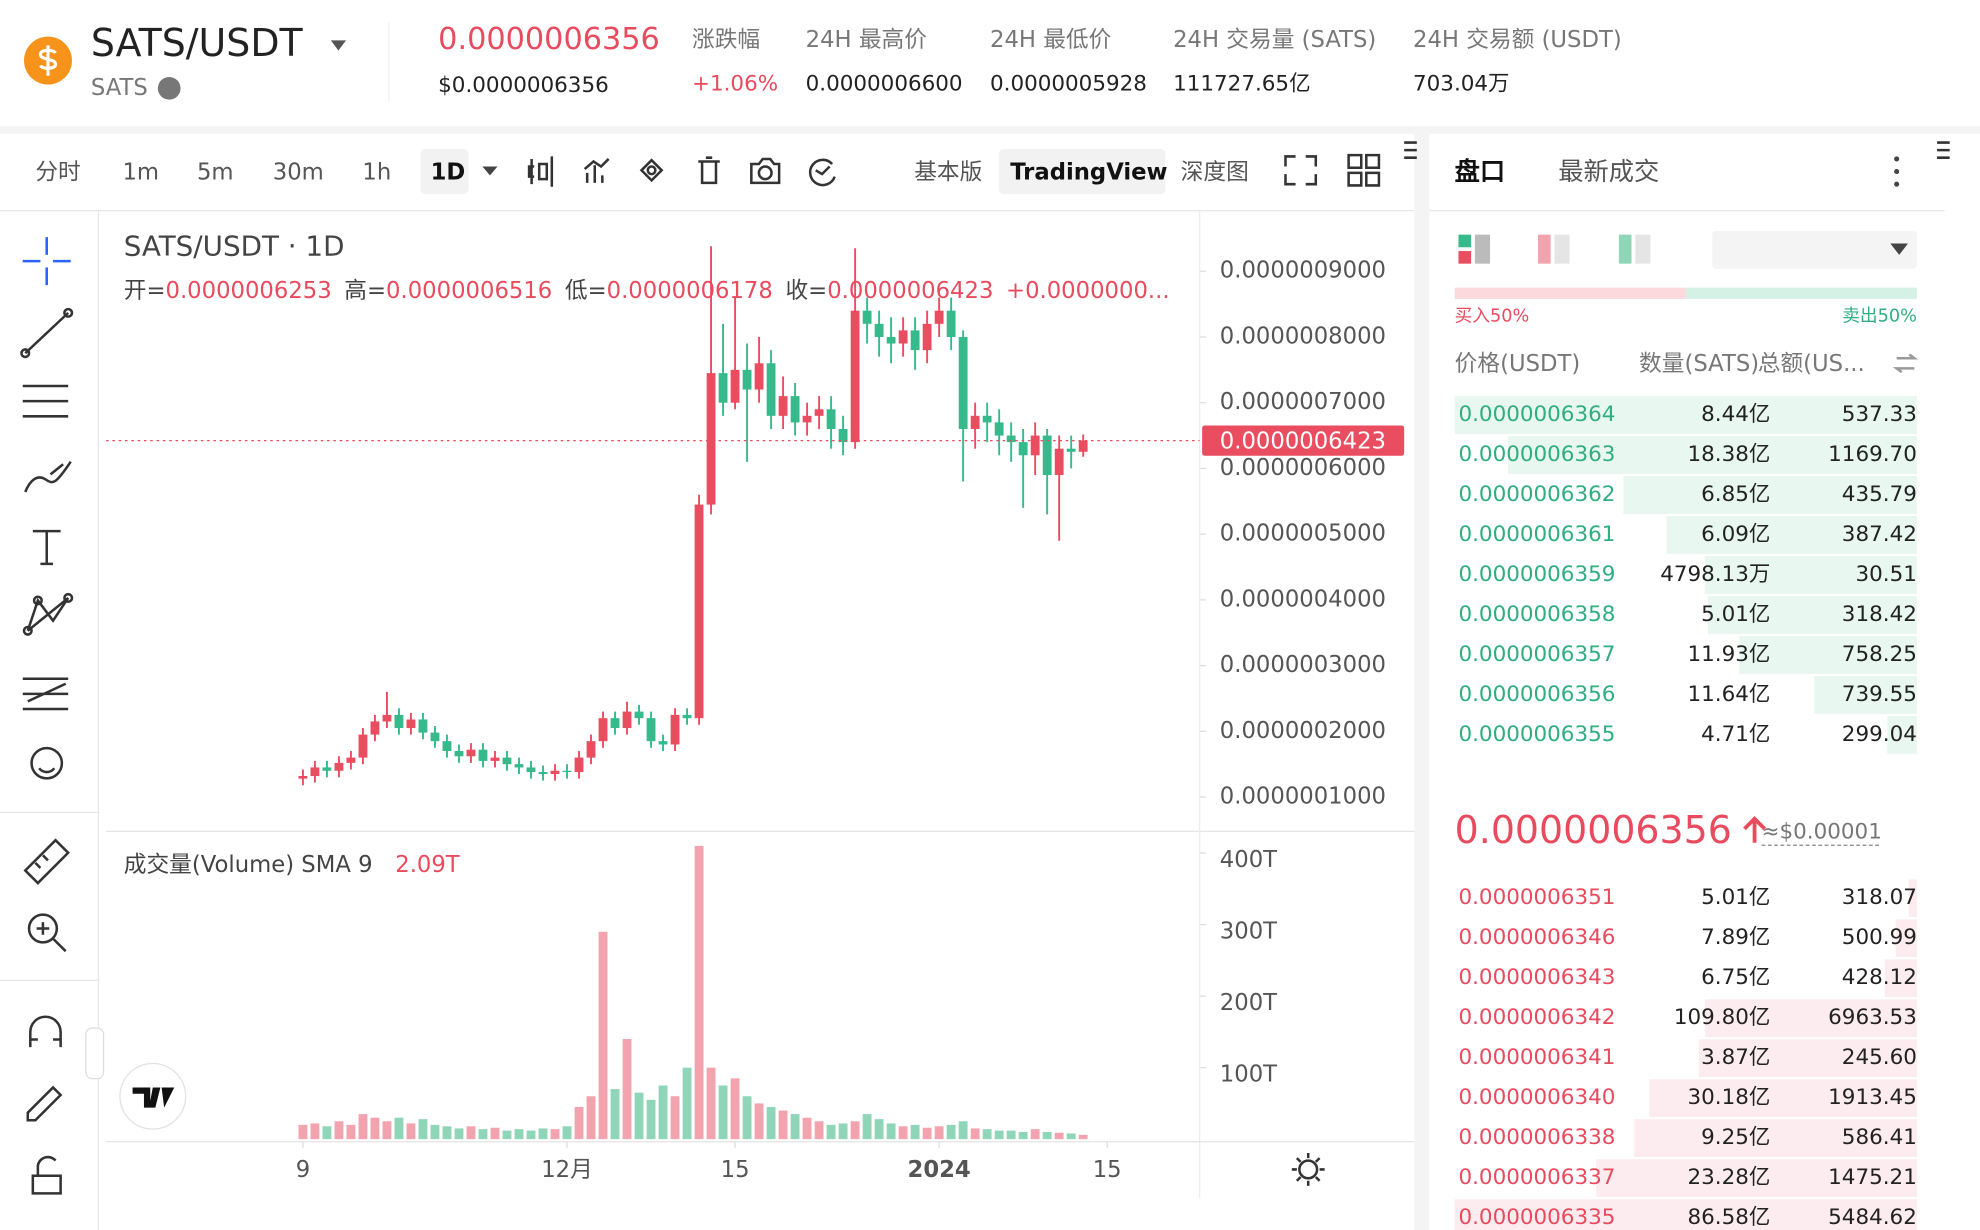  Describe the element at coordinates (1814, 249) in the screenshot. I see `precision-select` at that location.